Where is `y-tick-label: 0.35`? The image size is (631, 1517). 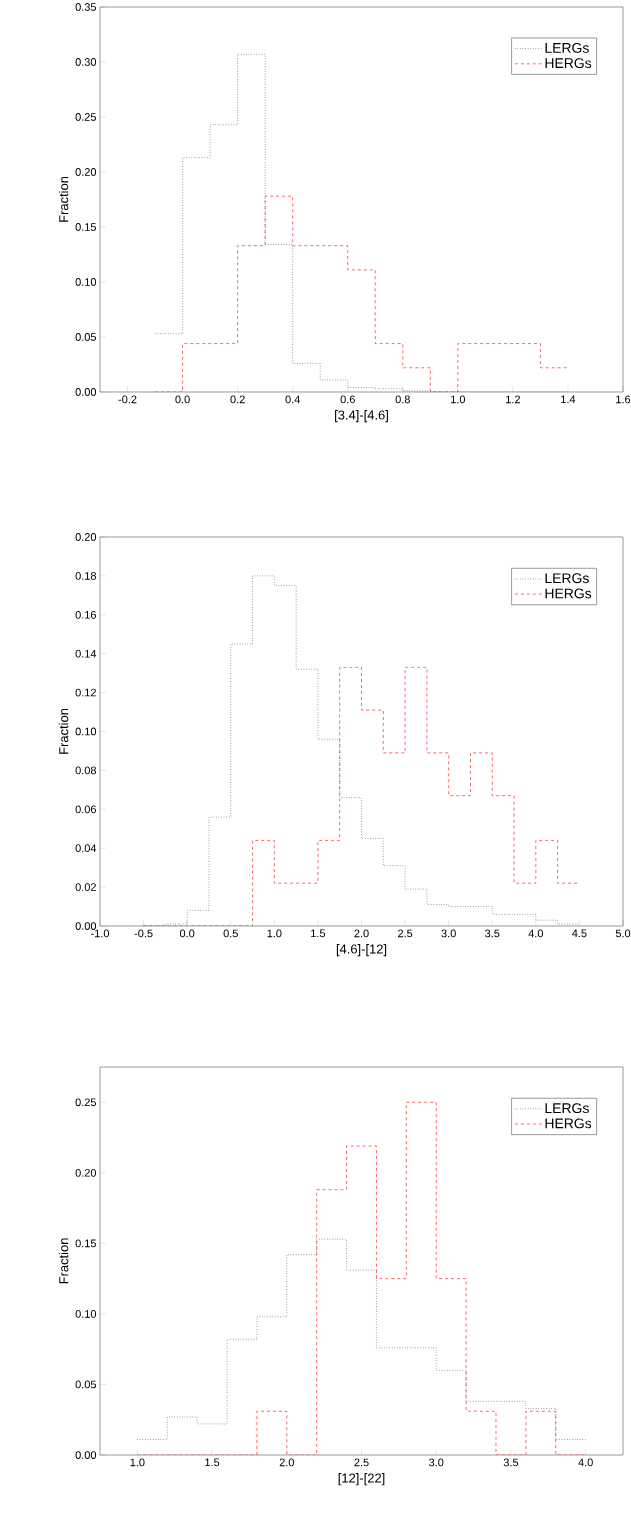
y-tick-label: 0.35 is located at coordinates (86, 7).